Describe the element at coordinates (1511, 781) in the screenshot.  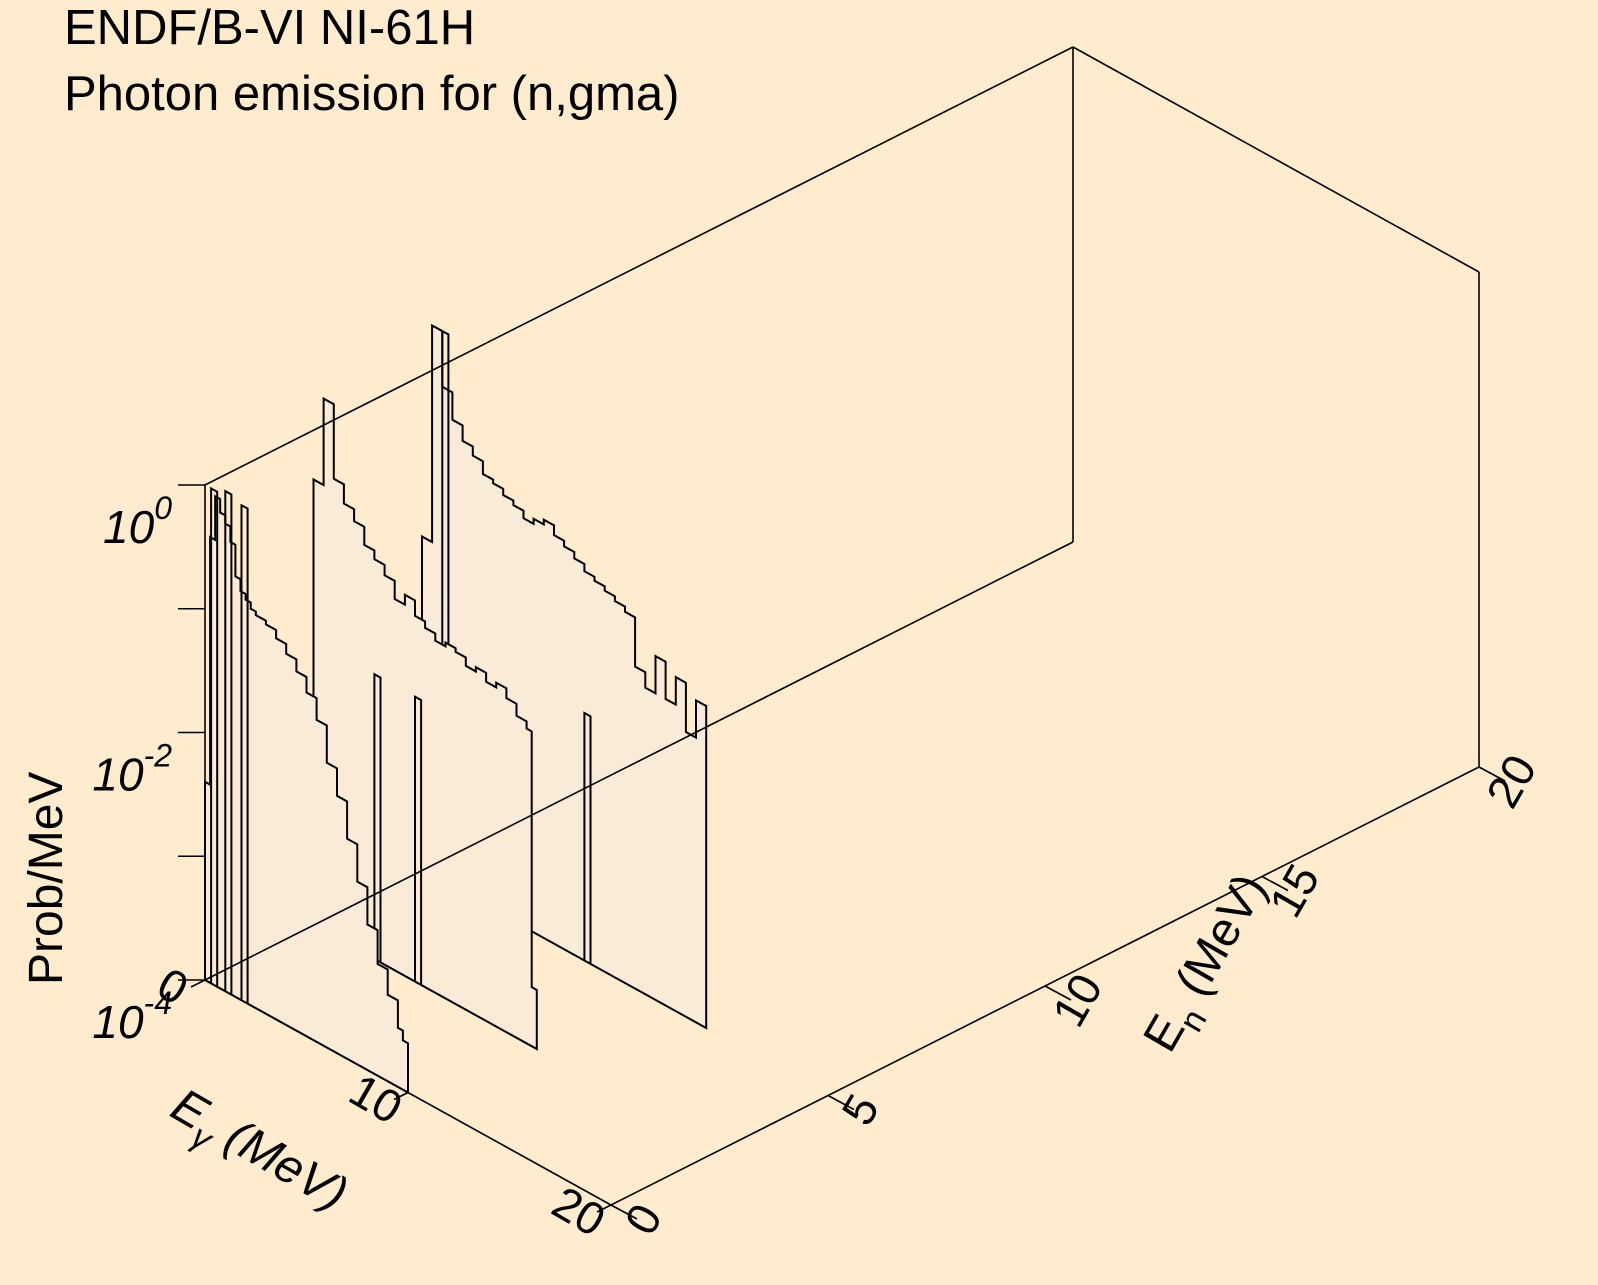
I see `en-tick-label-4: 20` at that location.